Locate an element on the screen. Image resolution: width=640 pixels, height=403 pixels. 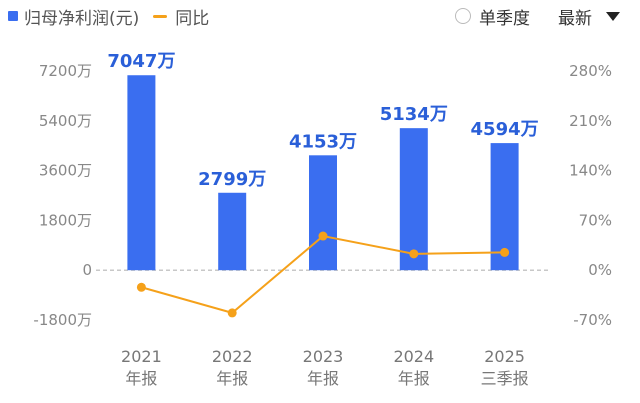
line-swatch-icon is located at coordinates (160, 16).